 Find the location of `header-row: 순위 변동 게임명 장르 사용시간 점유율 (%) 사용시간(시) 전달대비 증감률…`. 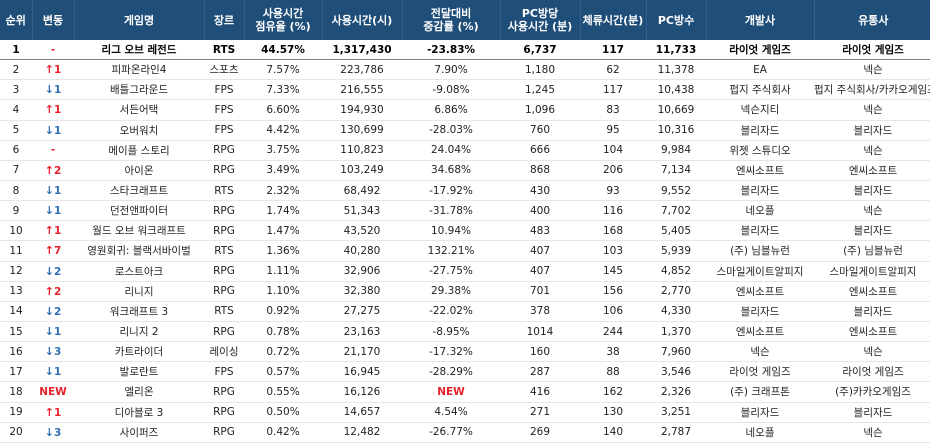

header-row: 순위 변동 게임명 장르 사용시간 점유율 (%) 사용시간(시) 전달대비 증감률… is located at coordinates (465, 20).